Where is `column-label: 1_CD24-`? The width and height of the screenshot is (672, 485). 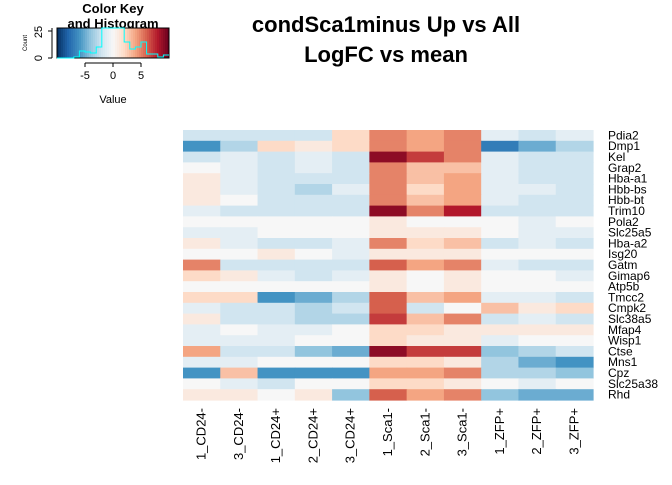 column-label: 1_CD24- is located at coordinates (201, 434).